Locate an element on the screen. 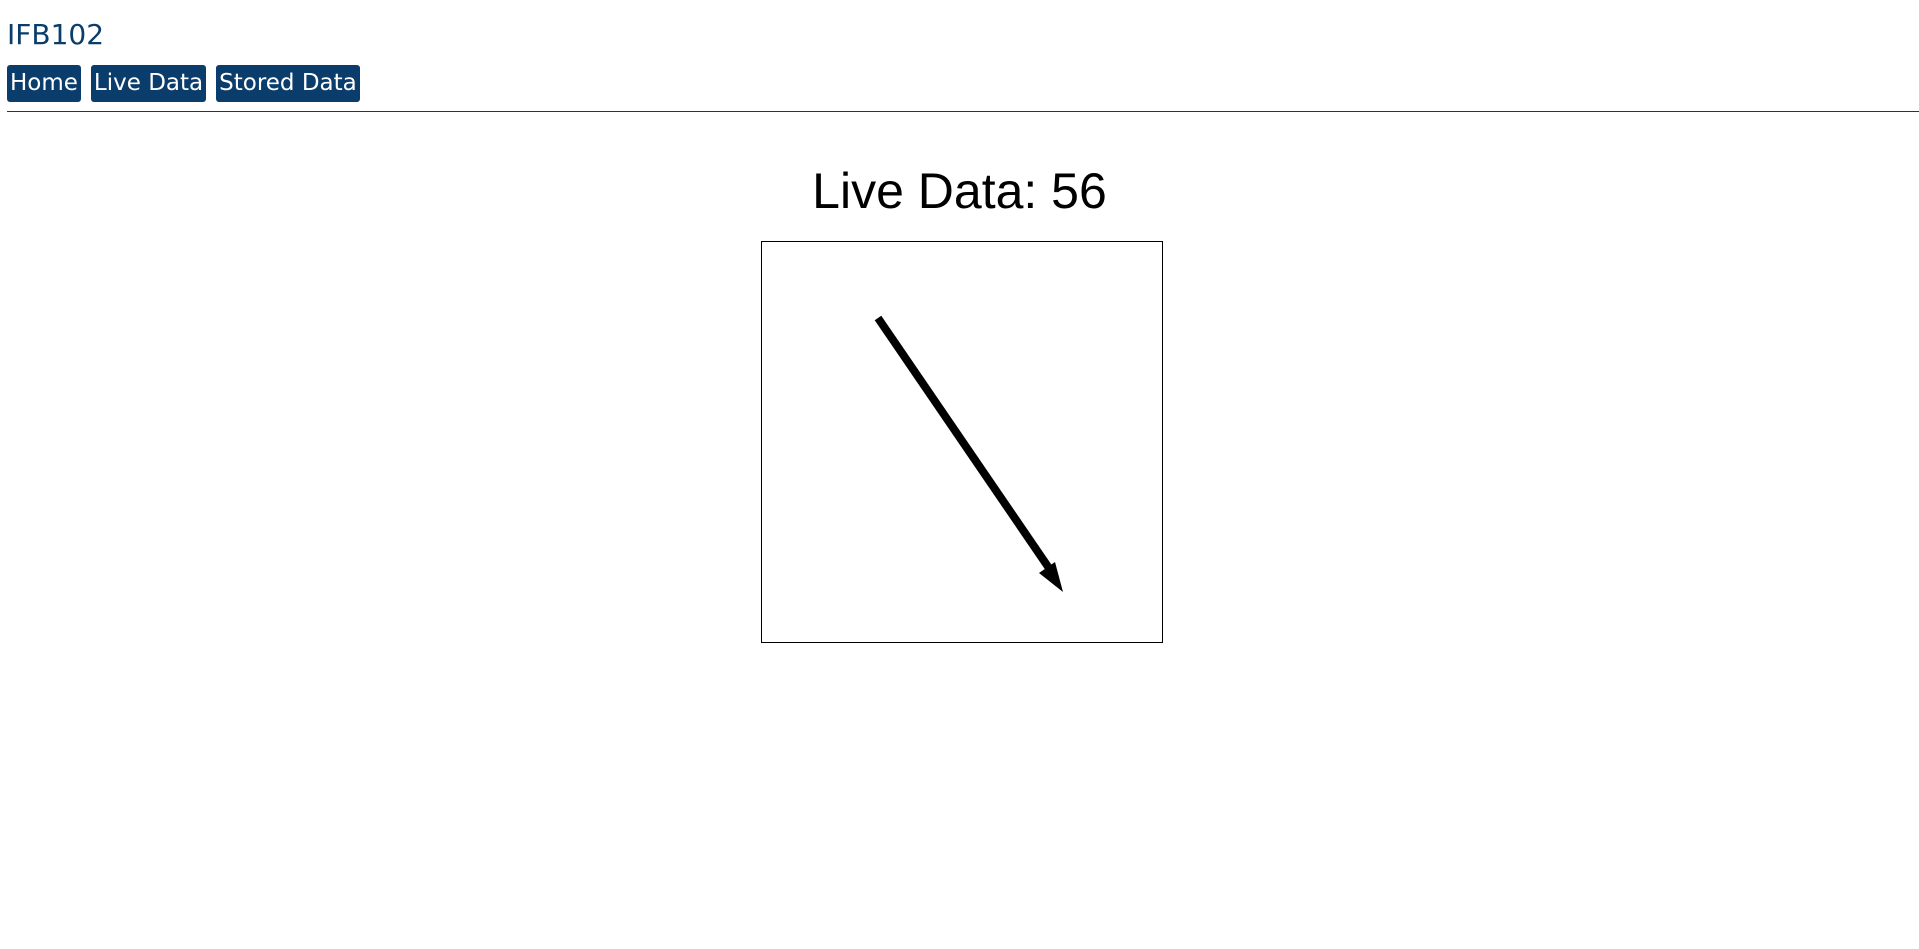 Image resolution: width=1919 pixels, height=949 pixels. live-data-gauge is located at coordinates (962, 442).